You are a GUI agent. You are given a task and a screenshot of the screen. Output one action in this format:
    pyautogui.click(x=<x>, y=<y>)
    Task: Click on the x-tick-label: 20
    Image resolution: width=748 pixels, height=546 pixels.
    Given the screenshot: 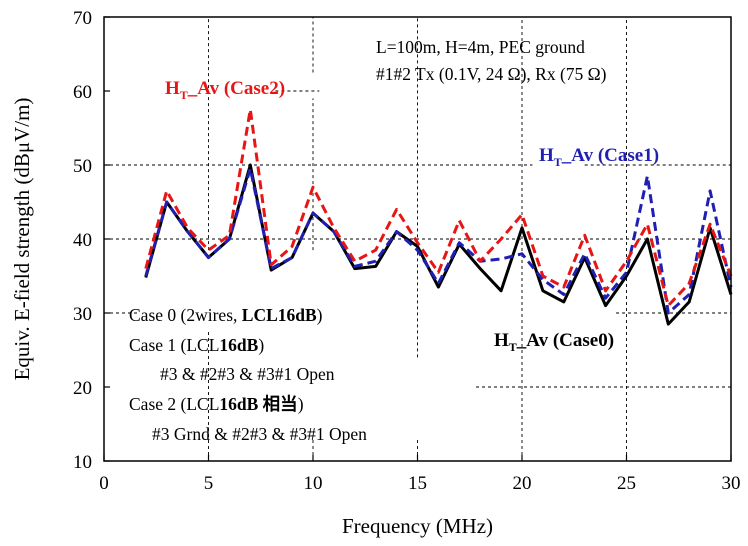 What is the action you would take?
    pyautogui.click(x=522, y=483)
    